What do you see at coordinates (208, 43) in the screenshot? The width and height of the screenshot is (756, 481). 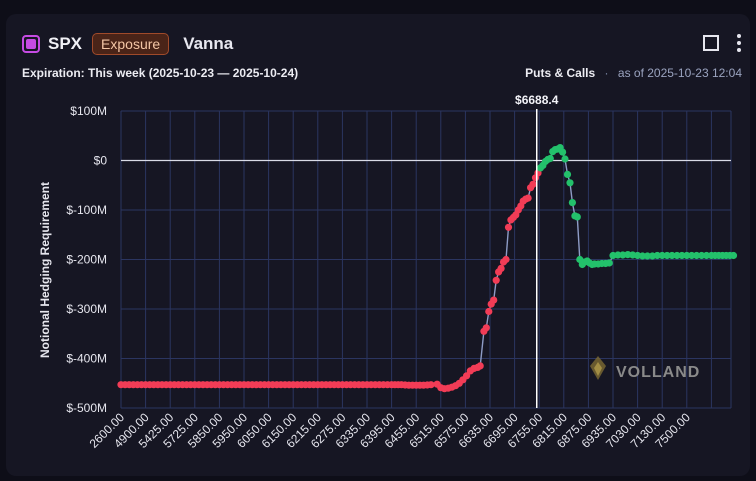 I see `chart-title: Vanna` at bounding box center [208, 43].